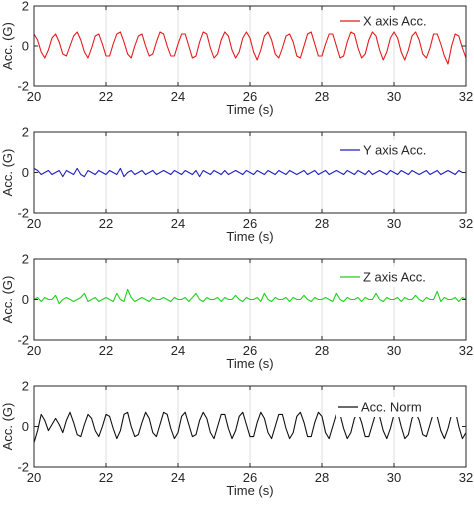 The image size is (474, 505). I want to click on legend-label: Acc. Norm, so click(391, 407).